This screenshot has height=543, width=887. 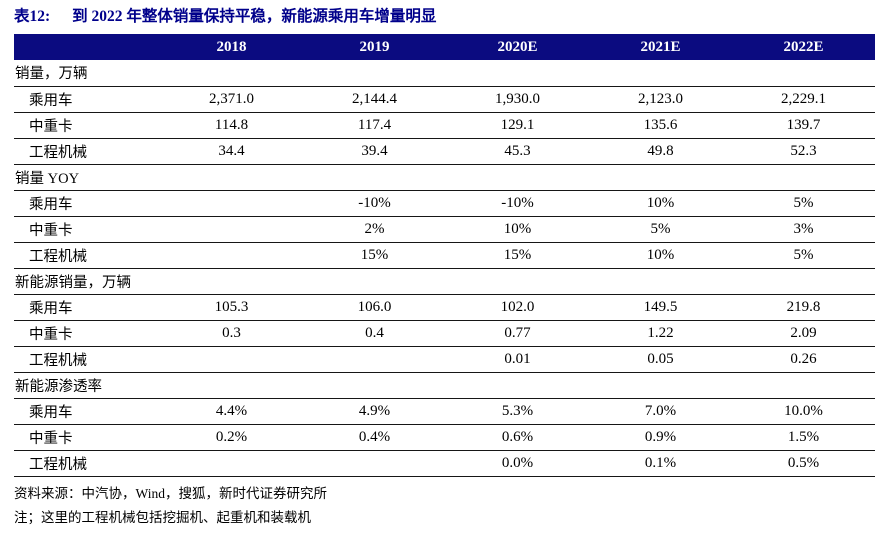 What do you see at coordinates (517, 463) in the screenshot?
I see `table-cell: 0.0%` at bounding box center [517, 463].